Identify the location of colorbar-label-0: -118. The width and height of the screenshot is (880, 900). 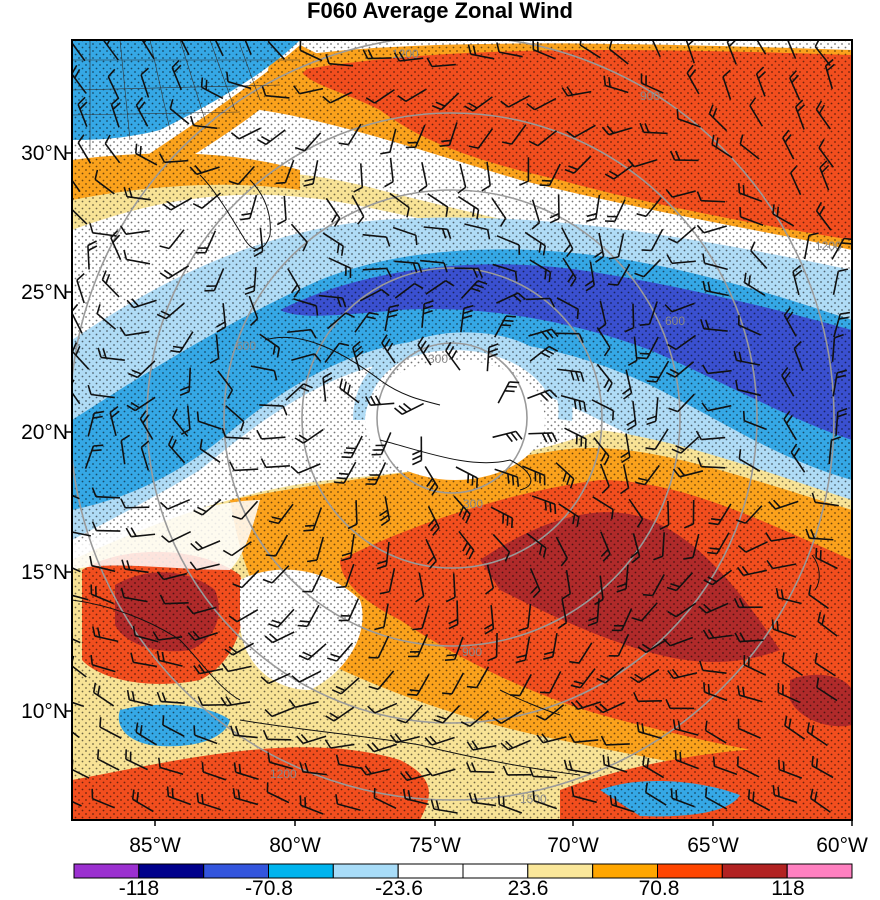
(139, 888).